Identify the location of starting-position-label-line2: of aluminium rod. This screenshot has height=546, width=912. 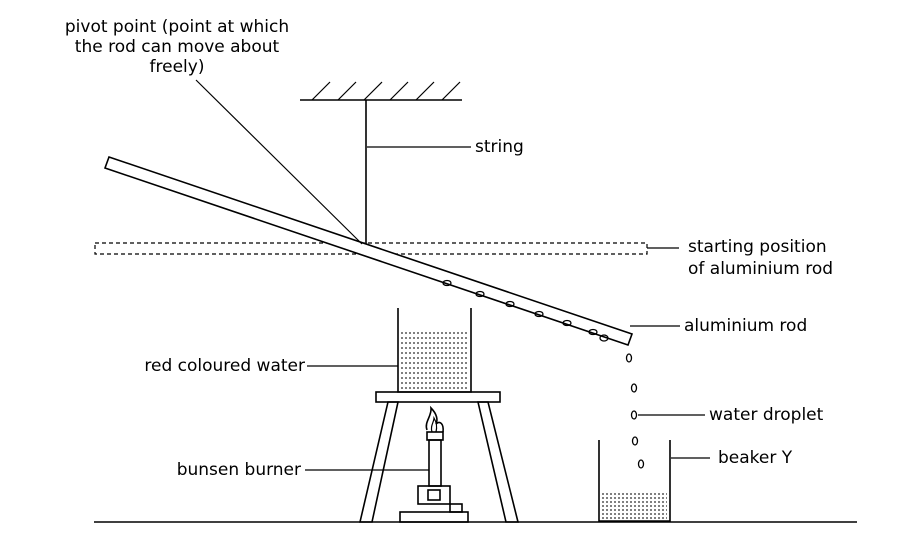
(760, 269).